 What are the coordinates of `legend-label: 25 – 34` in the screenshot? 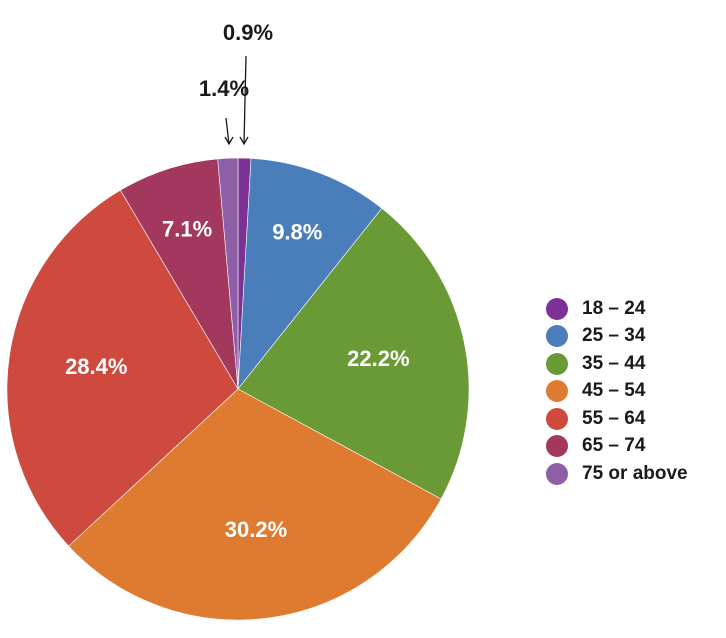 It's located at (614, 336).